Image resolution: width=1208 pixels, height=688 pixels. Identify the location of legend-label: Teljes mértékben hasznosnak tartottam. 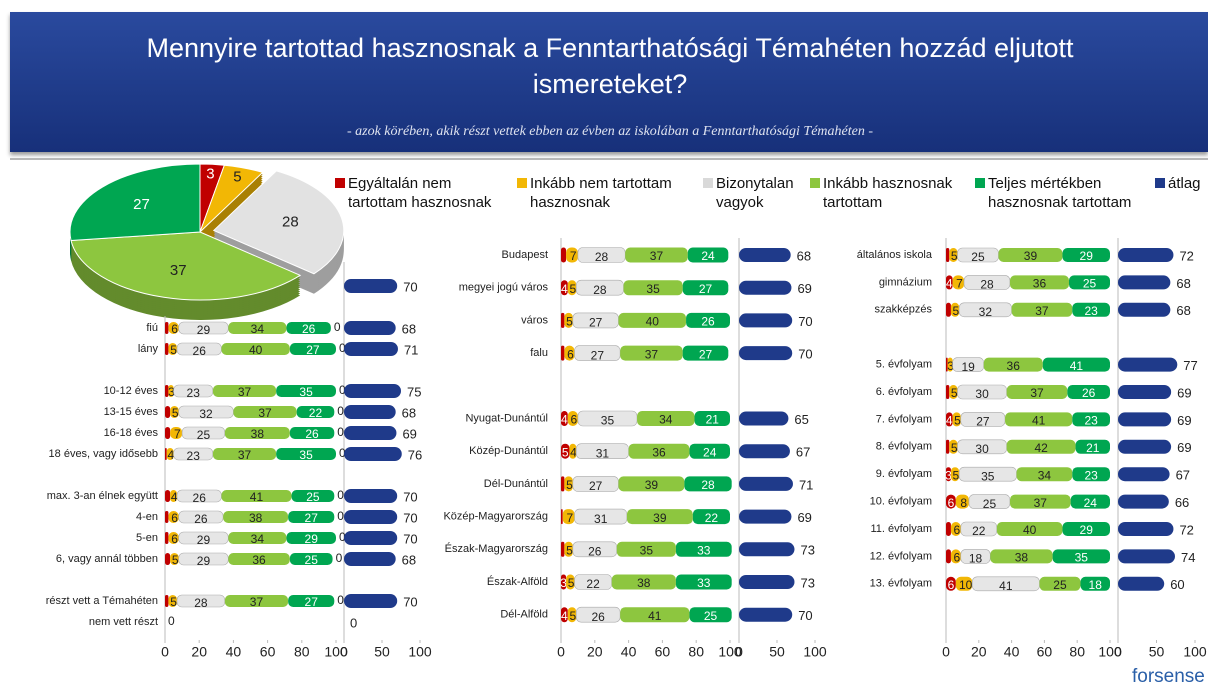
(1060, 193).